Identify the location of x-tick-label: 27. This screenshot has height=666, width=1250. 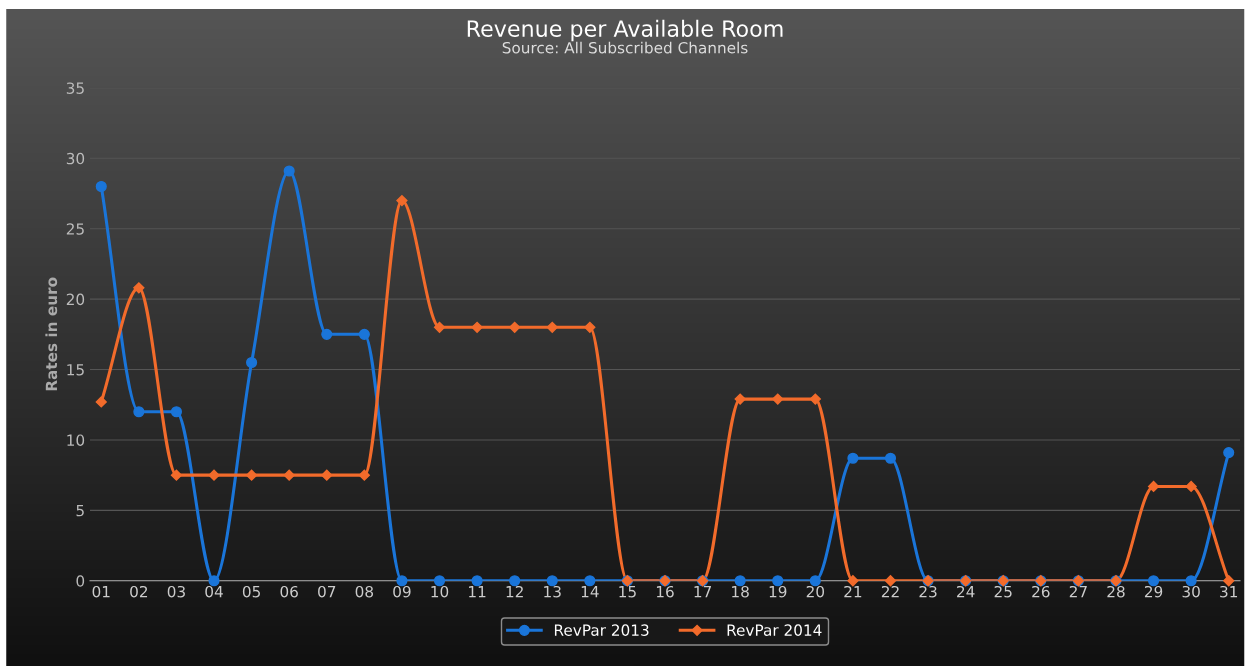
(1078, 591).